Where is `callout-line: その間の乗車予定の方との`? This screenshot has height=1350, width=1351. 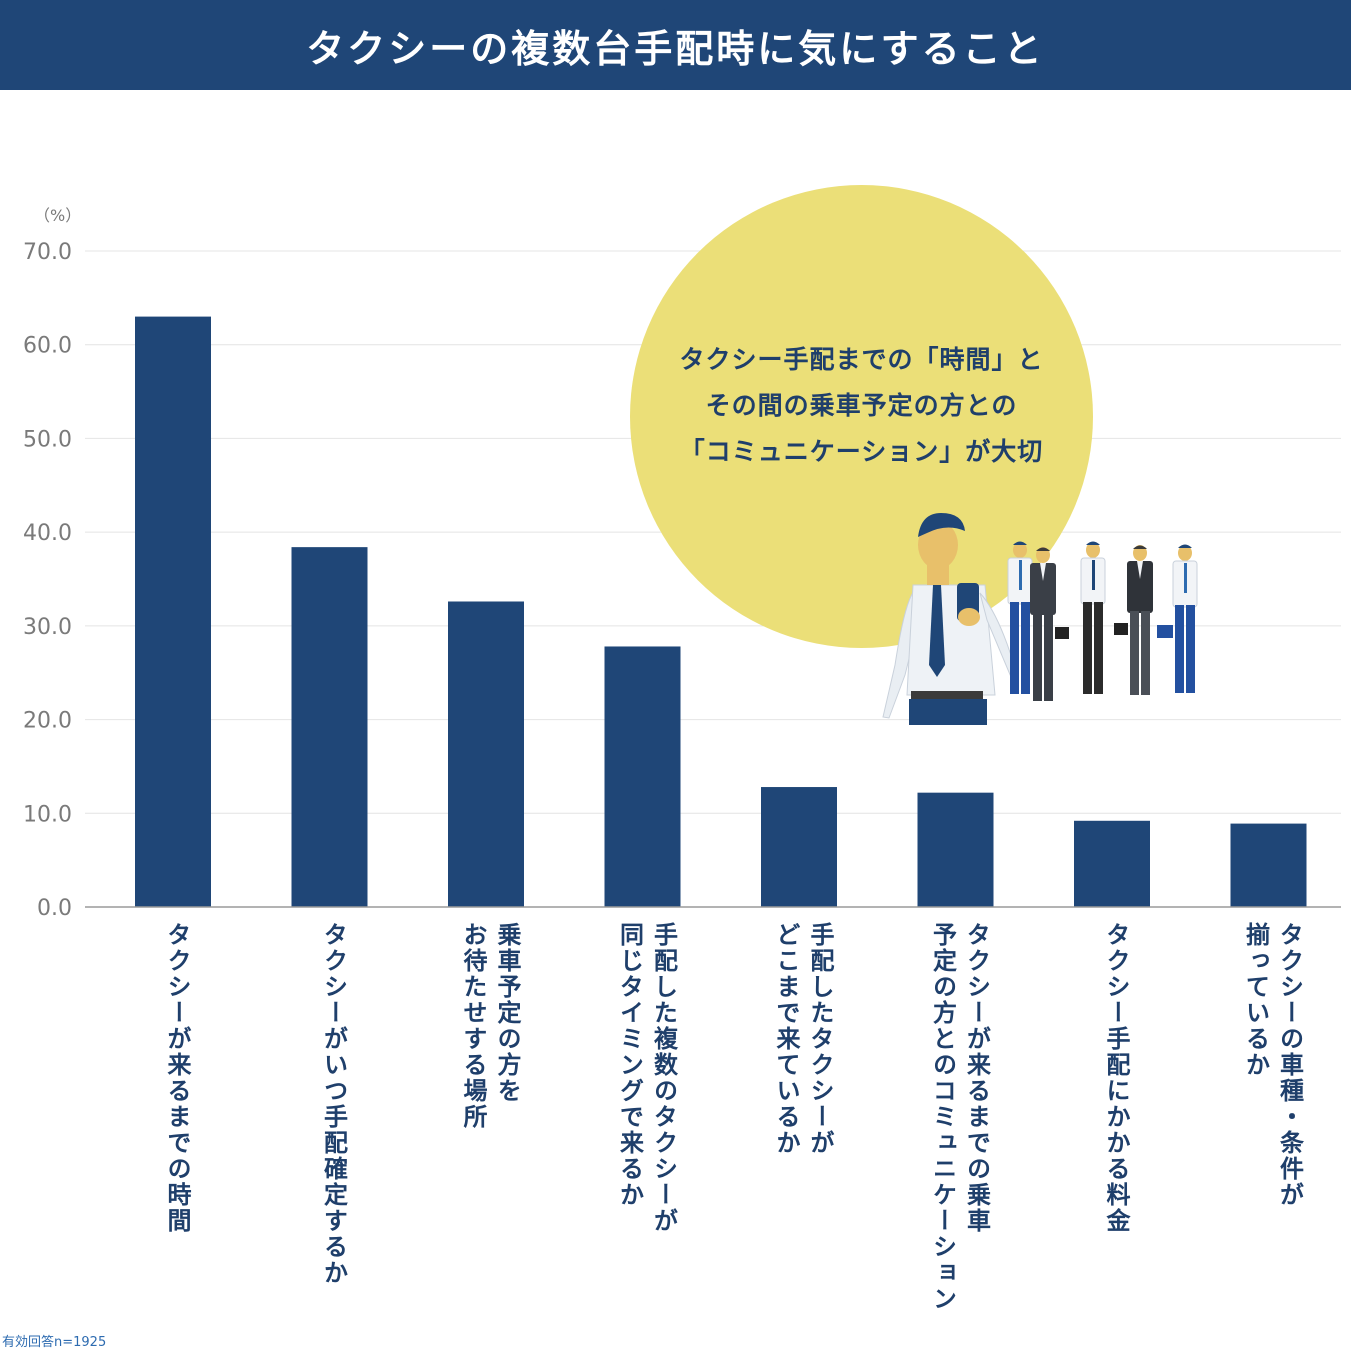
callout-line: その間の乗車予定の方との is located at coordinates (861, 405).